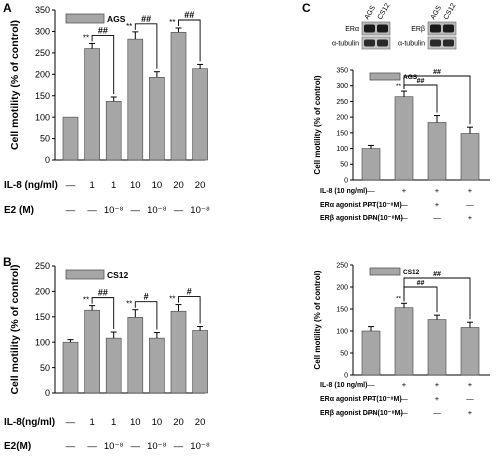  Describe the element at coordinates (428, 26) in the screenshot. I see `western-blot: AGS CS12 ERβ α-tubulin` at that location.